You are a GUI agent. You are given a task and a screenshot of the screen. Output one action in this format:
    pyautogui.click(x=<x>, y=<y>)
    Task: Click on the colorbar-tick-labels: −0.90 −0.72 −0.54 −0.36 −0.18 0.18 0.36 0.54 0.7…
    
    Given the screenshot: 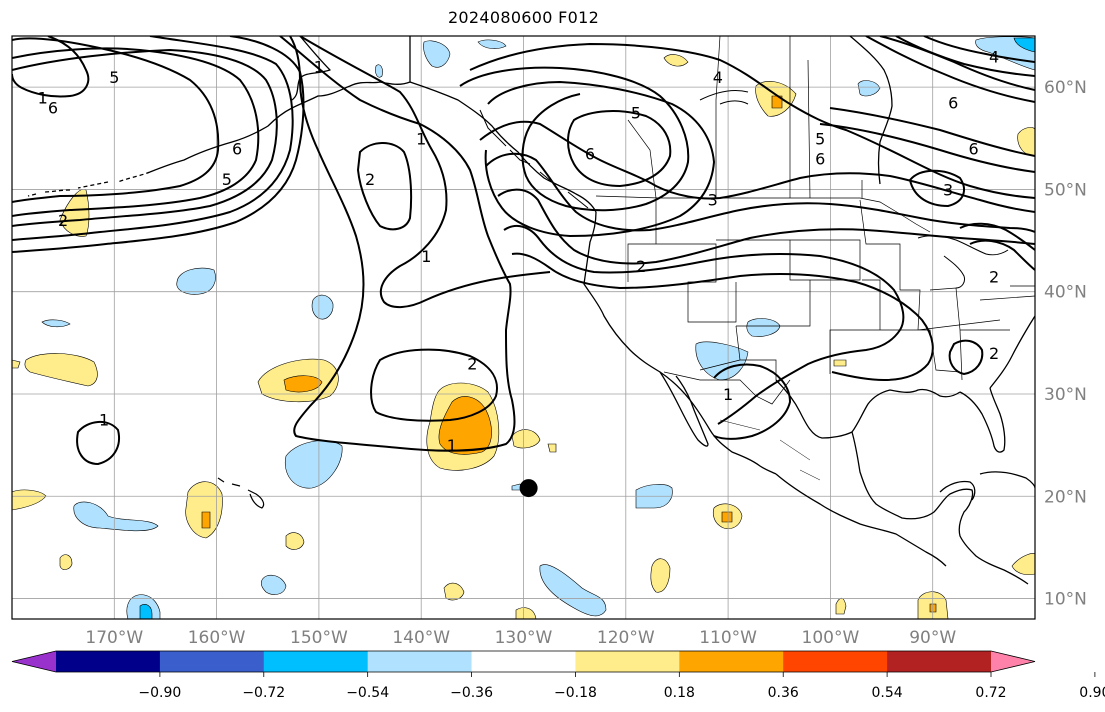 What is the action you would take?
    pyautogui.click(x=621, y=686)
    